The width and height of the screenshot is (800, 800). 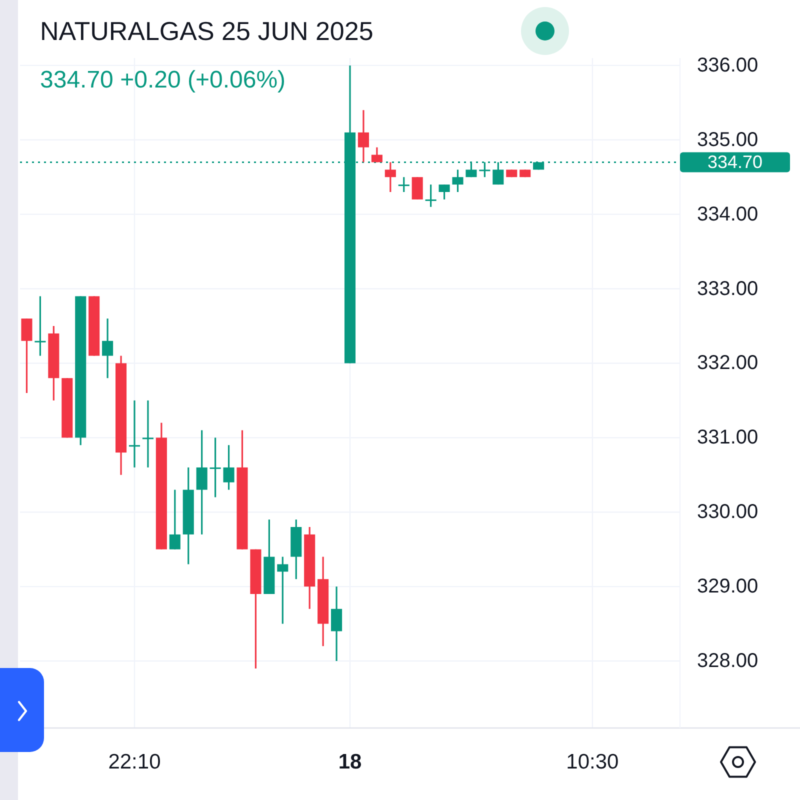 What do you see at coordinates (592, 762) in the screenshot?
I see `x-tick-label: 10:30` at bounding box center [592, 762].